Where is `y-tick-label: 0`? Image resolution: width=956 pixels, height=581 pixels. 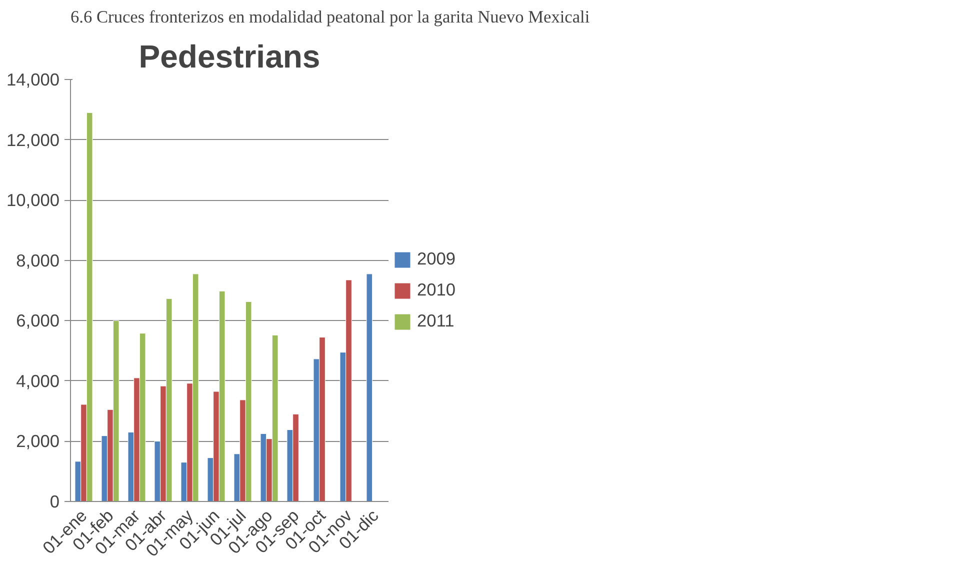 y-tick-label: 0 is located at coordinates (55, 502).